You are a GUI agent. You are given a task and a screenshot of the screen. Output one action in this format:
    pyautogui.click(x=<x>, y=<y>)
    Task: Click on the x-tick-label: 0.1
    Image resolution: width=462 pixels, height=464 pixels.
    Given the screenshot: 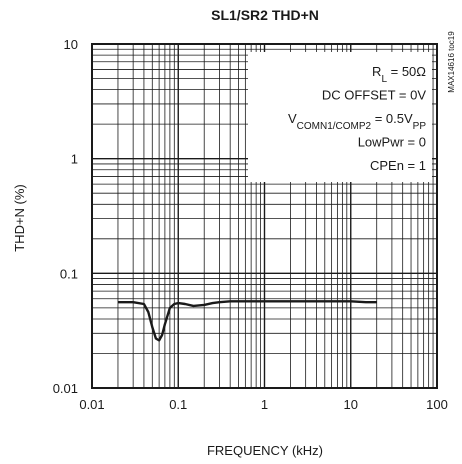 What is the action you would take?
    pyautogui.click(x=178, y=404)
    